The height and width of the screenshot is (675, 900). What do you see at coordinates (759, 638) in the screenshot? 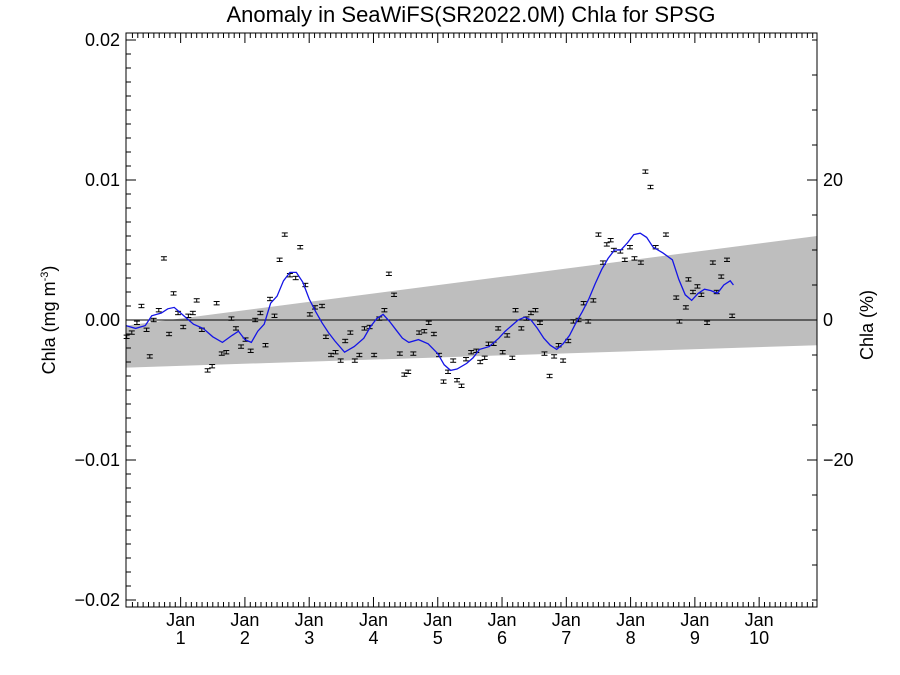
I see `x-tick-label-year: 10` at bounding box center [759, 638].